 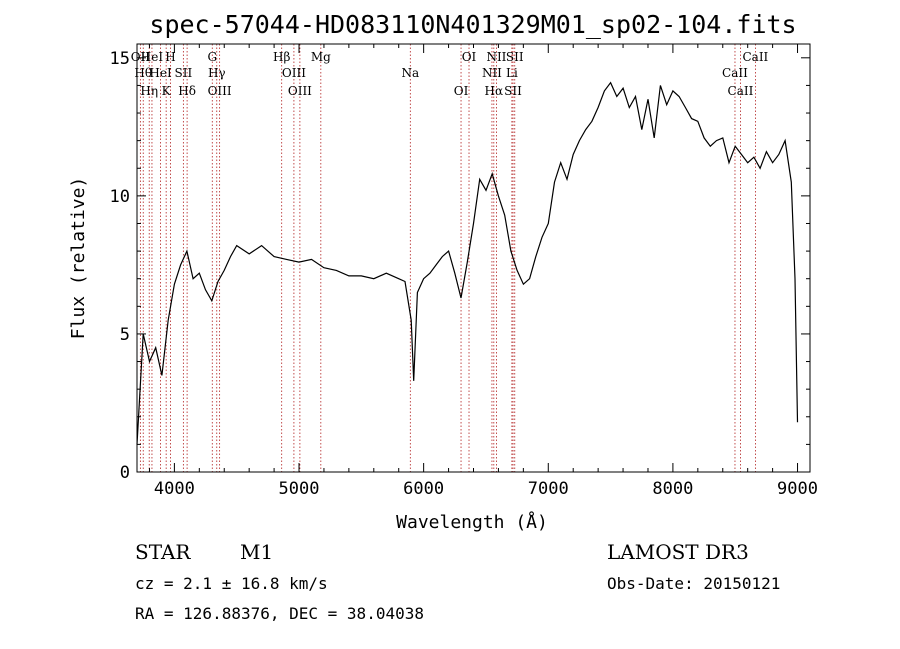 I want to click on object-class: STAR, so click(x=163, y=552).